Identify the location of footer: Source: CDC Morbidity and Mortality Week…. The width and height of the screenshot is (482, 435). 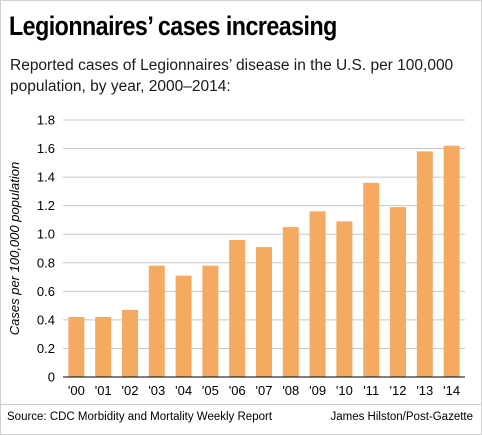
(240, 417).